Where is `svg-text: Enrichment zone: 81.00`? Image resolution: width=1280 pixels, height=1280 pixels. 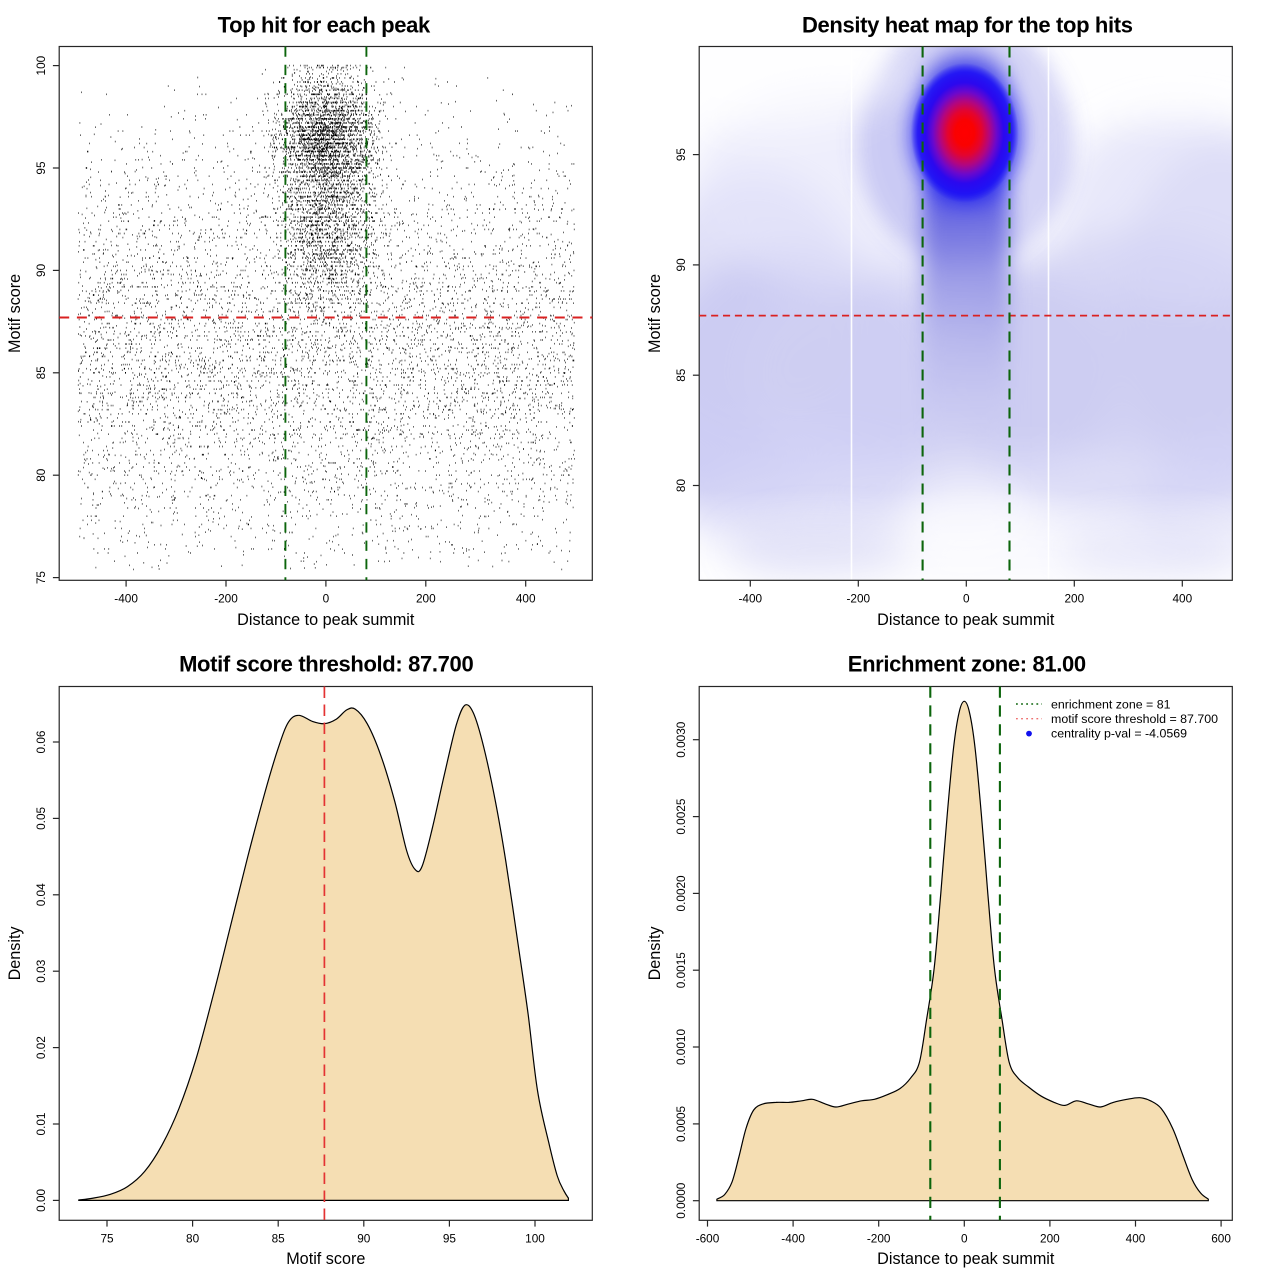 svg-text: Enrichment zone: 81.00 is located at coordinates (967, 664).